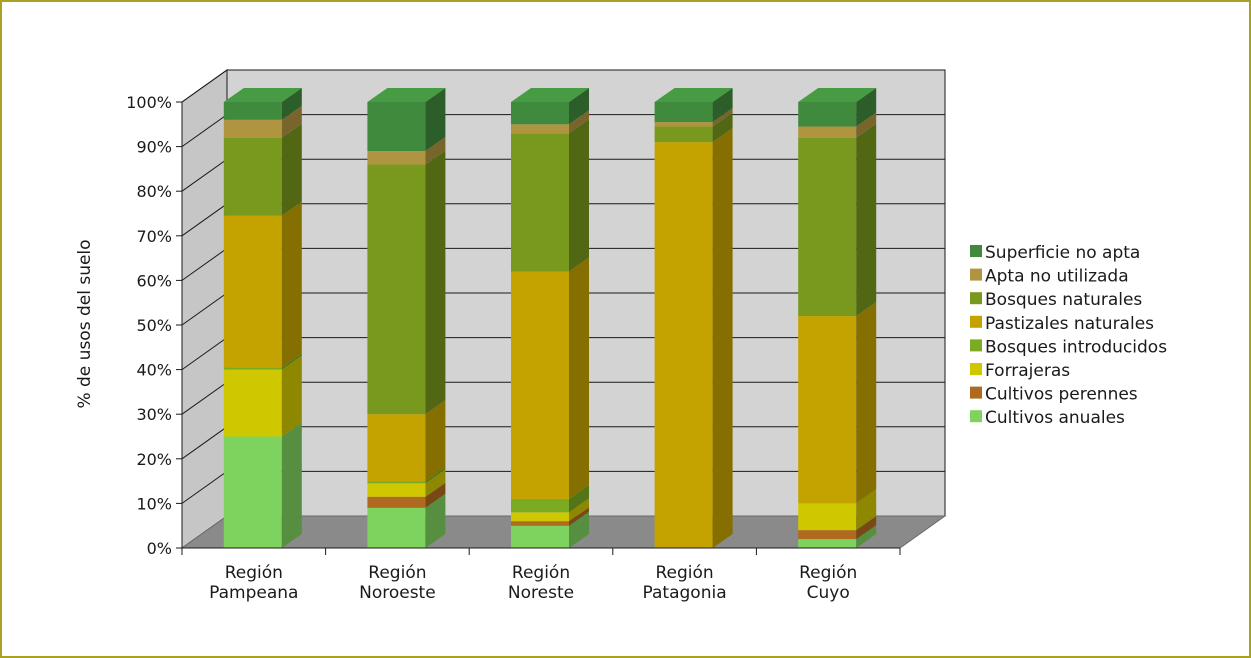 The height and width of the screenshot is (658, 1251). I want to click on legend-label: Cultivos perennes, so click(1061, 395).